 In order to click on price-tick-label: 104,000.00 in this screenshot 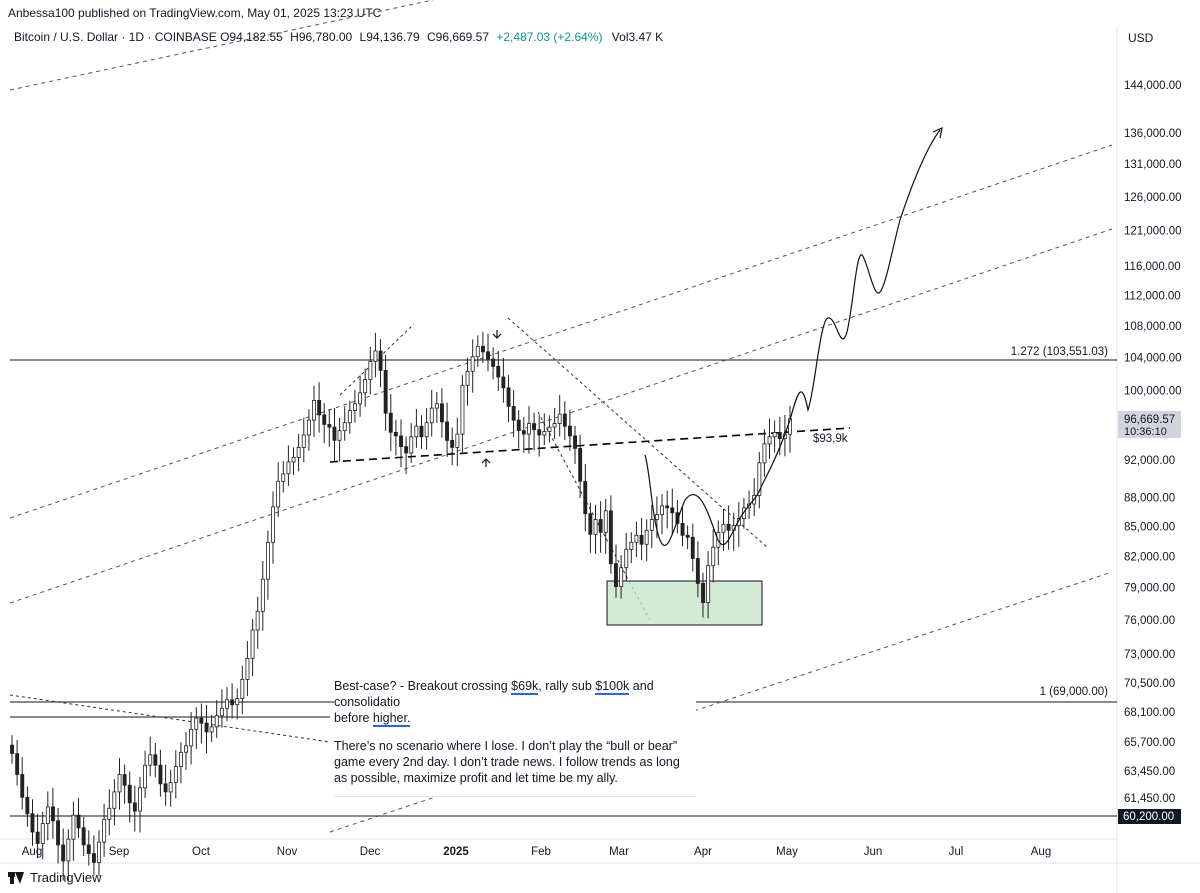, I will do `click(1153, 359)`.